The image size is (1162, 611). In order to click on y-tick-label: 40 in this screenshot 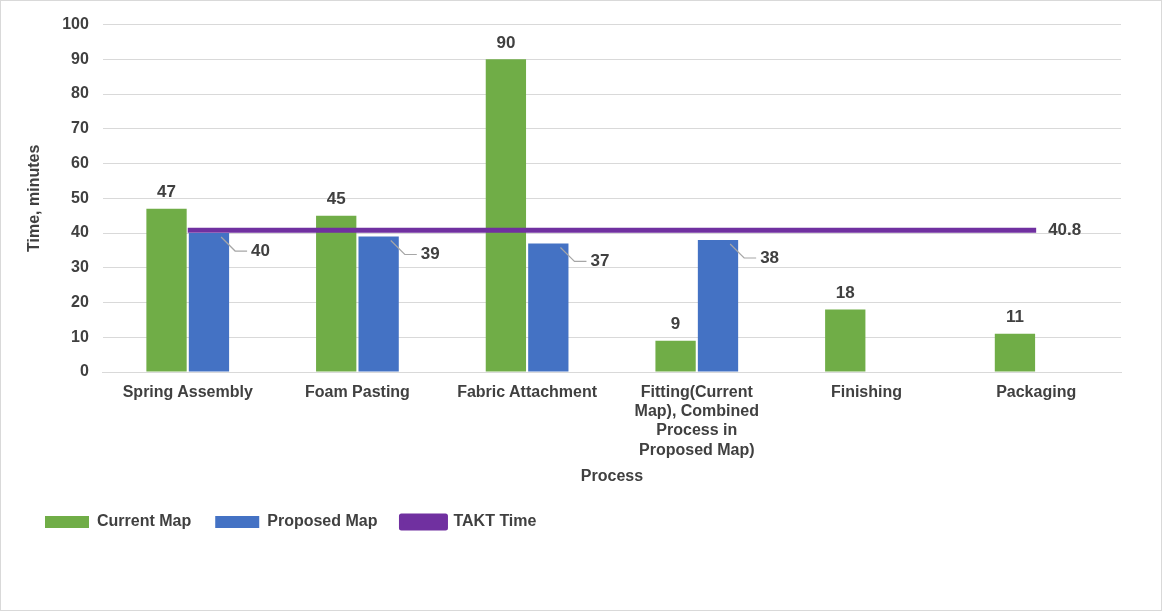, I will do `click(80, 232)`.